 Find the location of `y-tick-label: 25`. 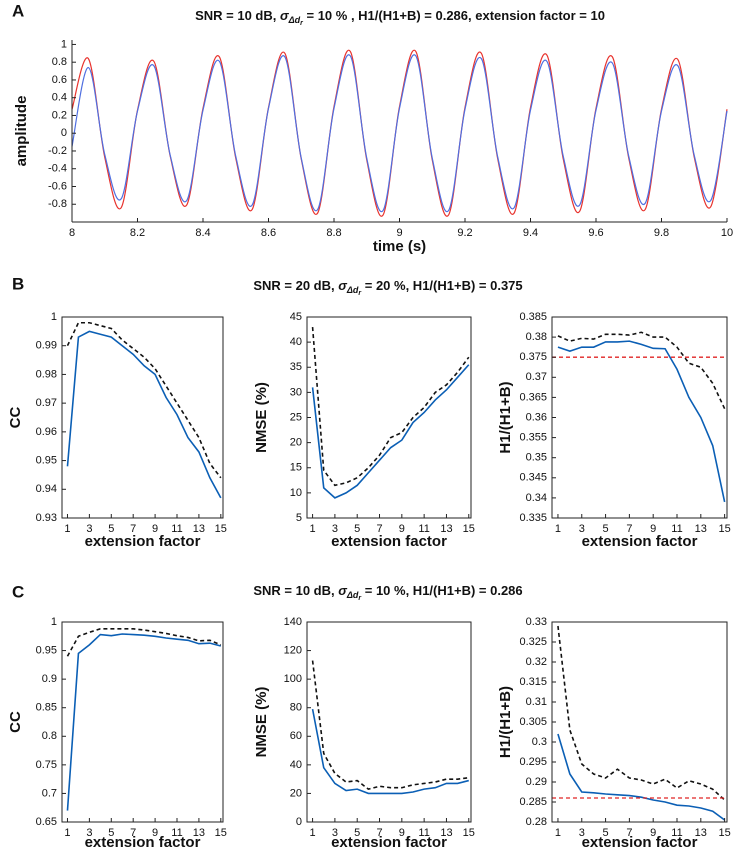

y-tick-label: 25 is located at coordinates (296, 417).